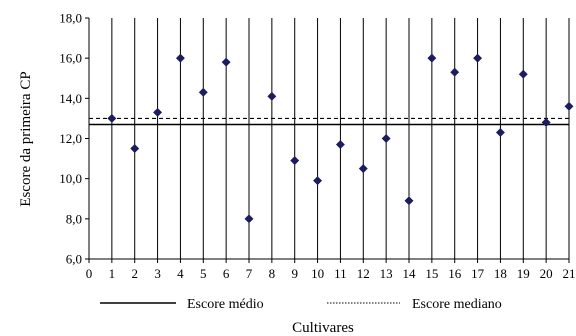  I want to click on x-tick-label: 2, so click(134, 273).